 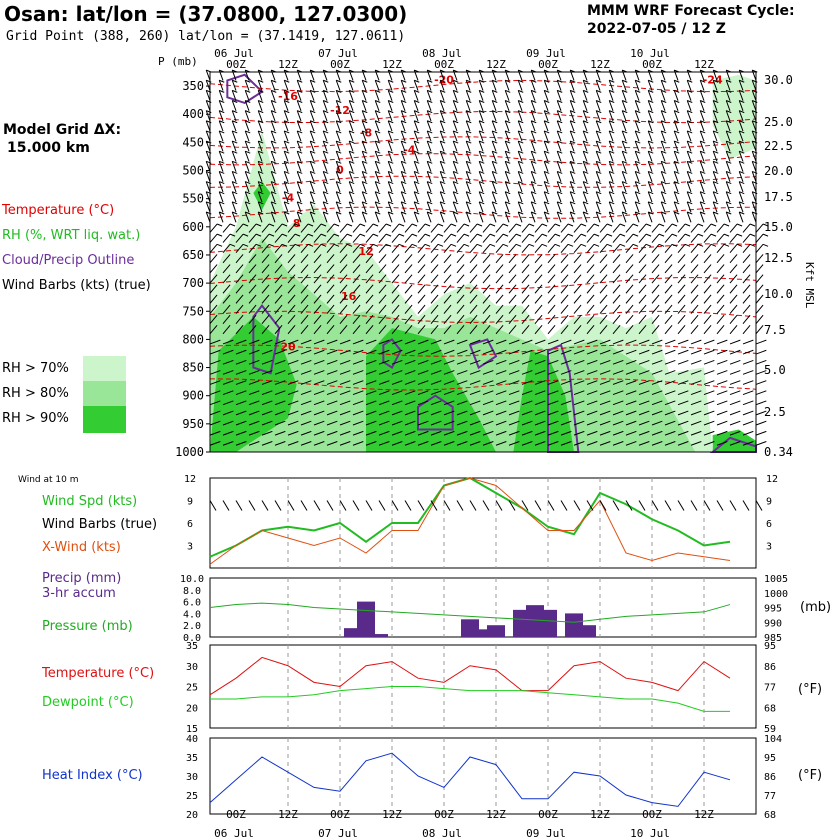 What do you see at coordinates (192, 708) in the screenshot?
I see `temp-tick-left: 20` at bounding box center [192, 708].